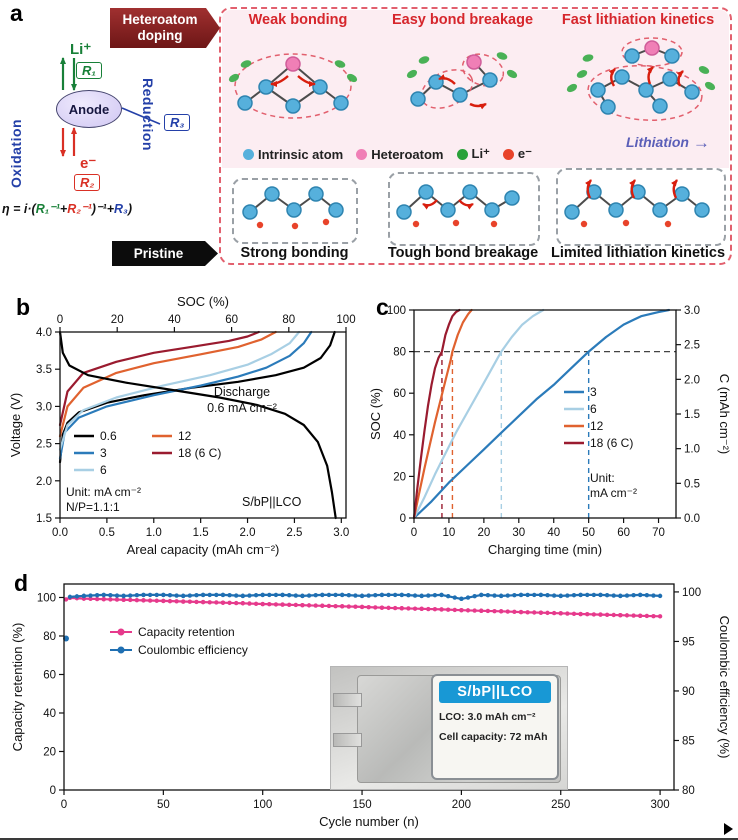  Describe the element at coordinates (165, 28) in the screenshot. I see `heteroatom-doping-badge: Heteroatom doping` at that location.